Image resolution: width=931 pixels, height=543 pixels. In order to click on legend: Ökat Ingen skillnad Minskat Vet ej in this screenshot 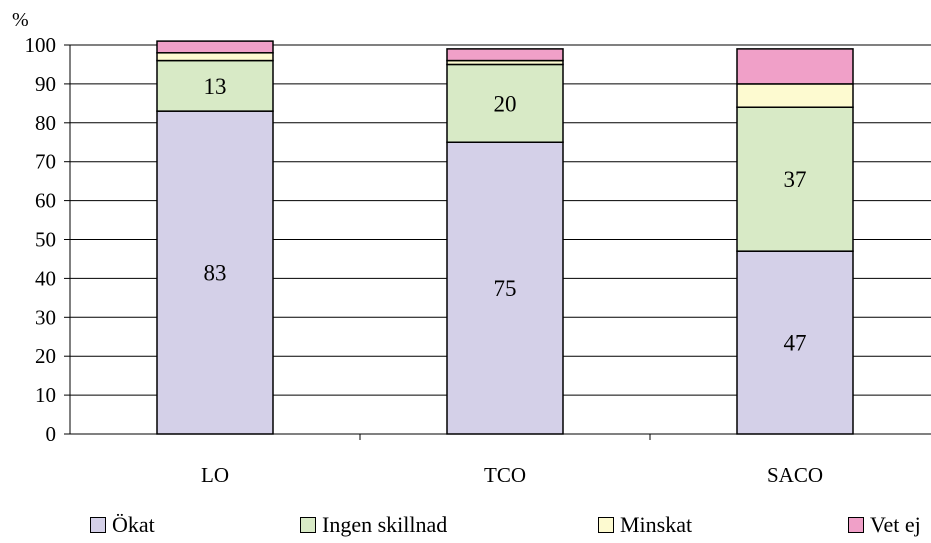, I will do `click(465, 525)`.